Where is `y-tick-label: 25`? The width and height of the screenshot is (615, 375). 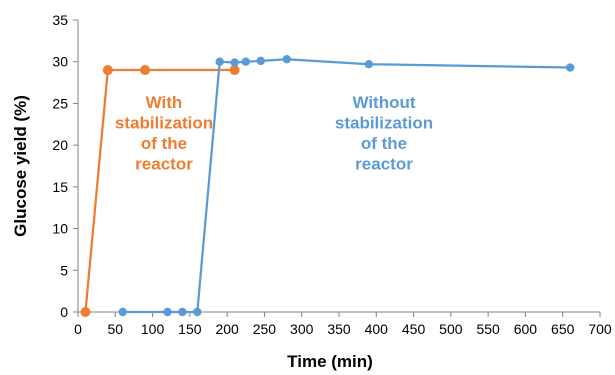 y-tick-label: 25 is located at coordinates (60, 103).